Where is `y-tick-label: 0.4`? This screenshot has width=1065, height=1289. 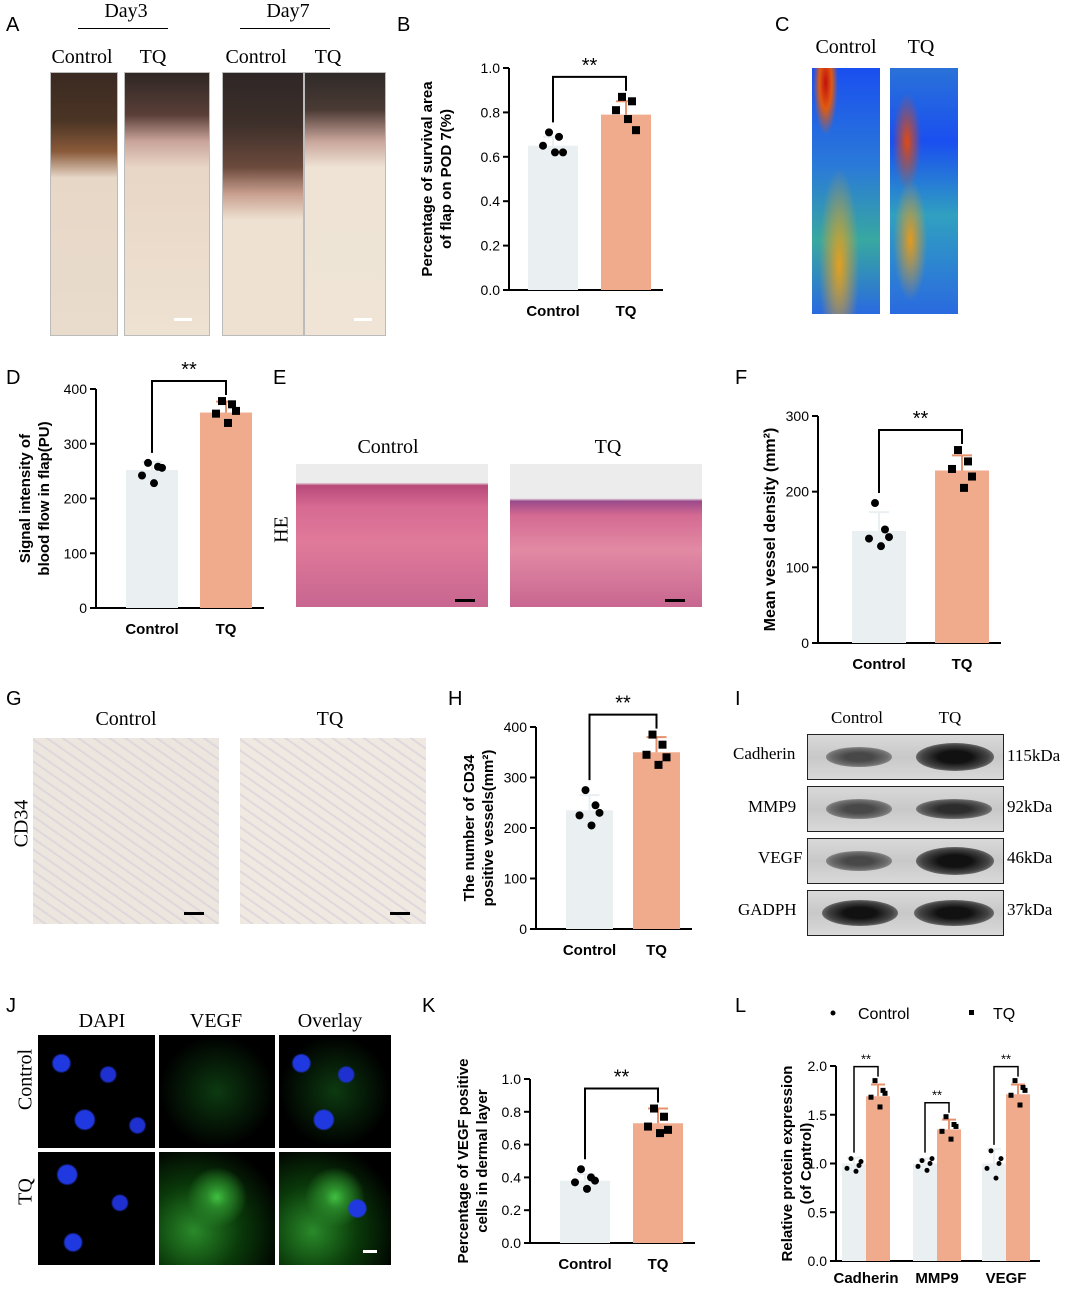
y-tick-label: 0.4 is located at coordinates (491, 201).